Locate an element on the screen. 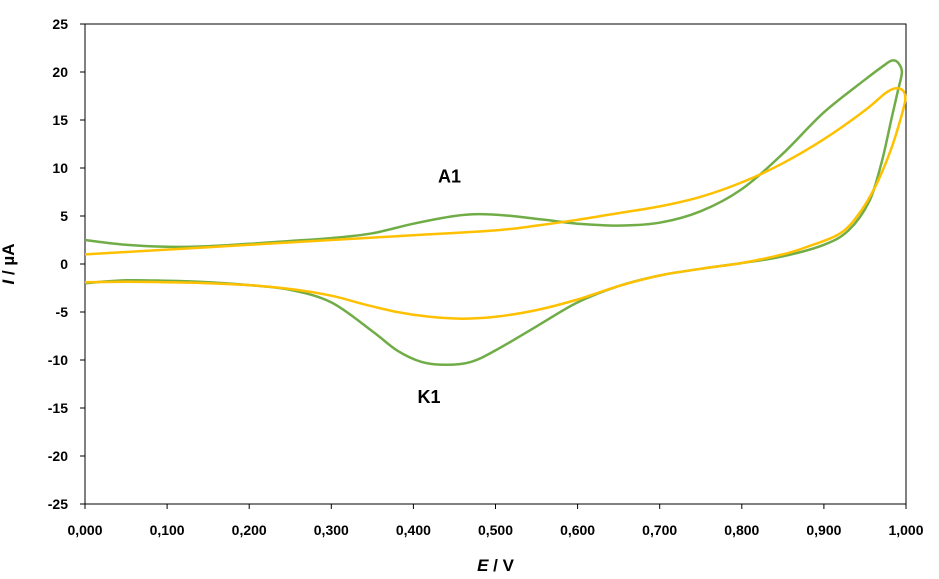  x-tick-label: 0,200 is located at coordinates (249, 530).